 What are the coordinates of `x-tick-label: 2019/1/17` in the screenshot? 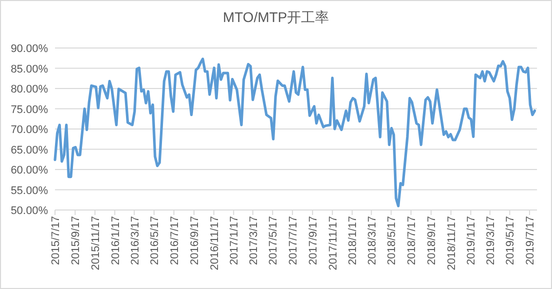 It's located at (472, 240).